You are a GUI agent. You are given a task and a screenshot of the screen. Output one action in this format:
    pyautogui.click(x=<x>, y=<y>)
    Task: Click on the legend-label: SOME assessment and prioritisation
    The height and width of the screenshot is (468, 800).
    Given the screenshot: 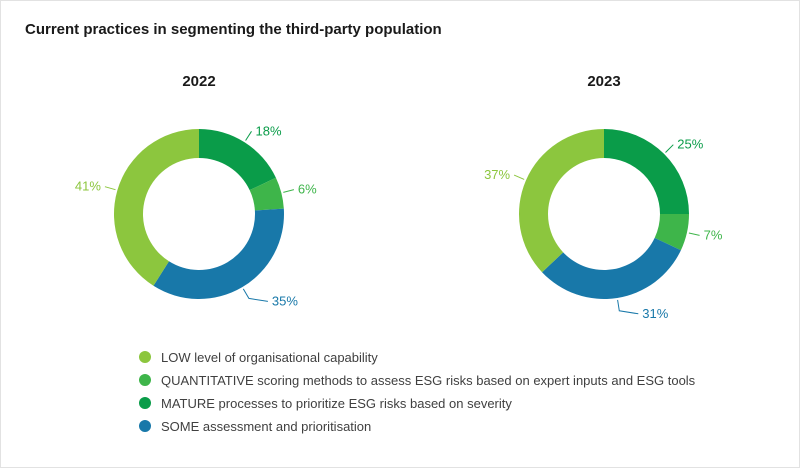 What is the action you would take?
    pyautogui.click(x=266, y=426)
    